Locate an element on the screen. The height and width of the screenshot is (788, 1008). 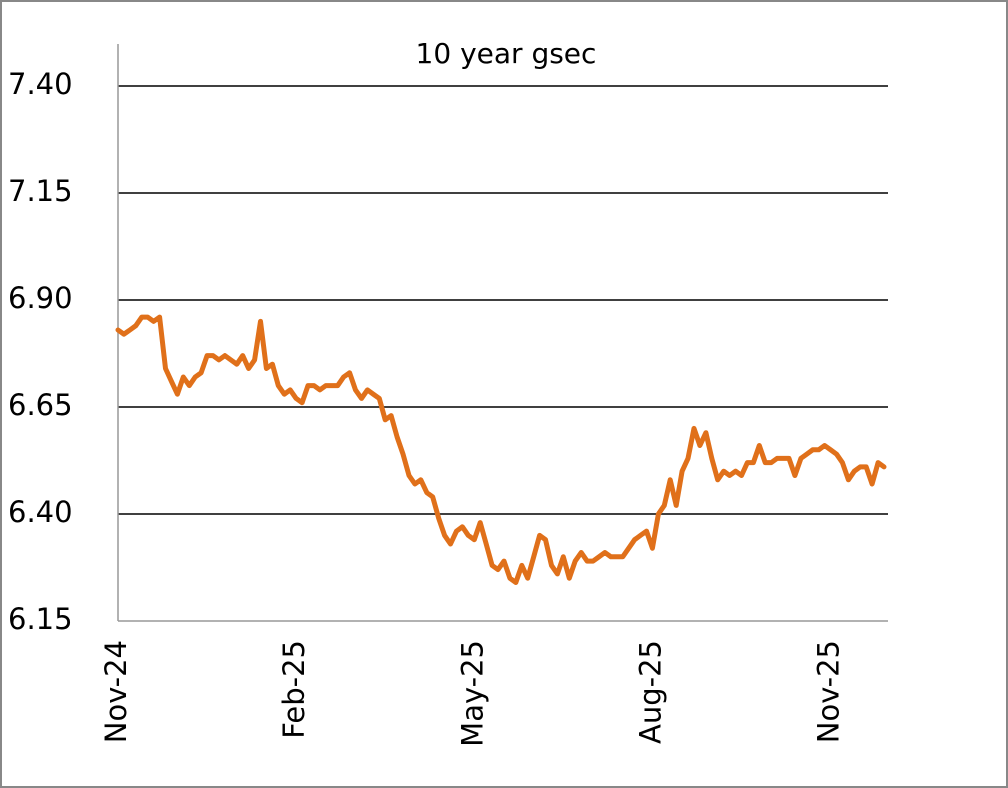
y-tick-label: 6.15 is located at coordinates (40, 619).